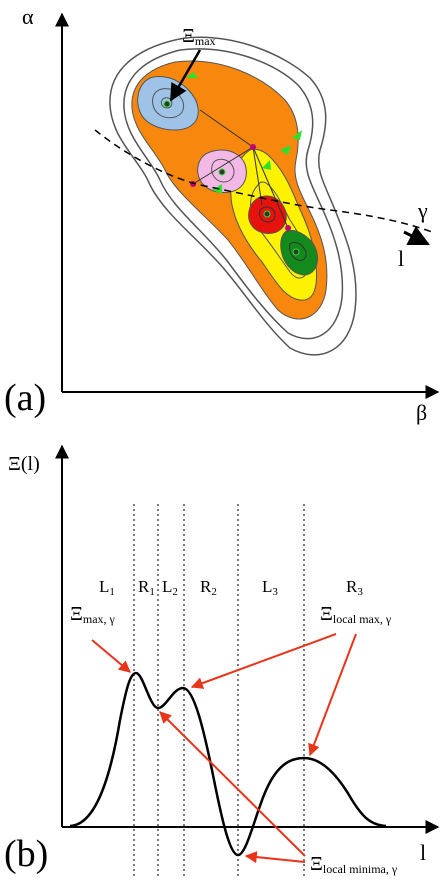 This screenshot has width=443, height=881. I want to click on xi-max-pointer, so click(185, 75).